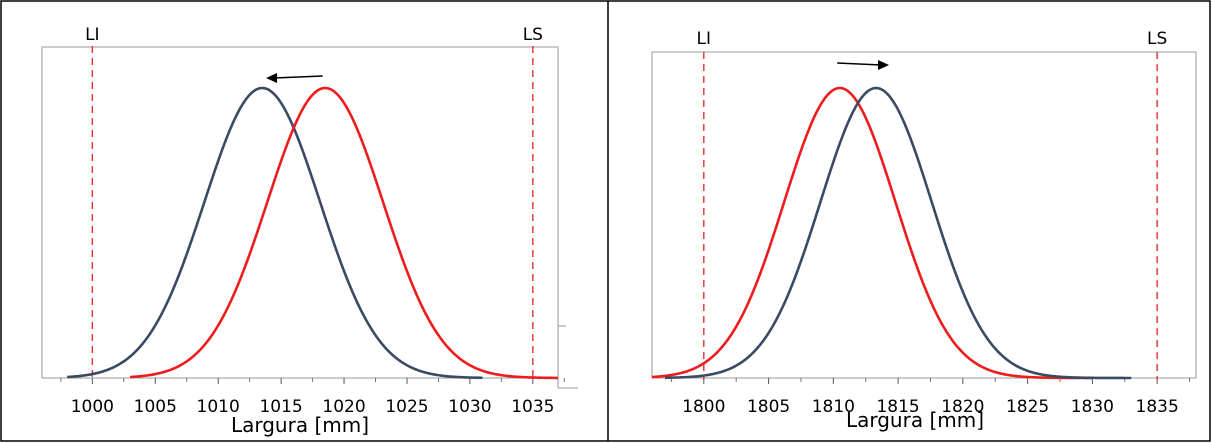 The width and height of the screenshot is (1212, 443). What do you see at coordinates (1157, 407) in the screenshot?
I see `x-tick-label: 1835` at bounding box center [1157, 407].